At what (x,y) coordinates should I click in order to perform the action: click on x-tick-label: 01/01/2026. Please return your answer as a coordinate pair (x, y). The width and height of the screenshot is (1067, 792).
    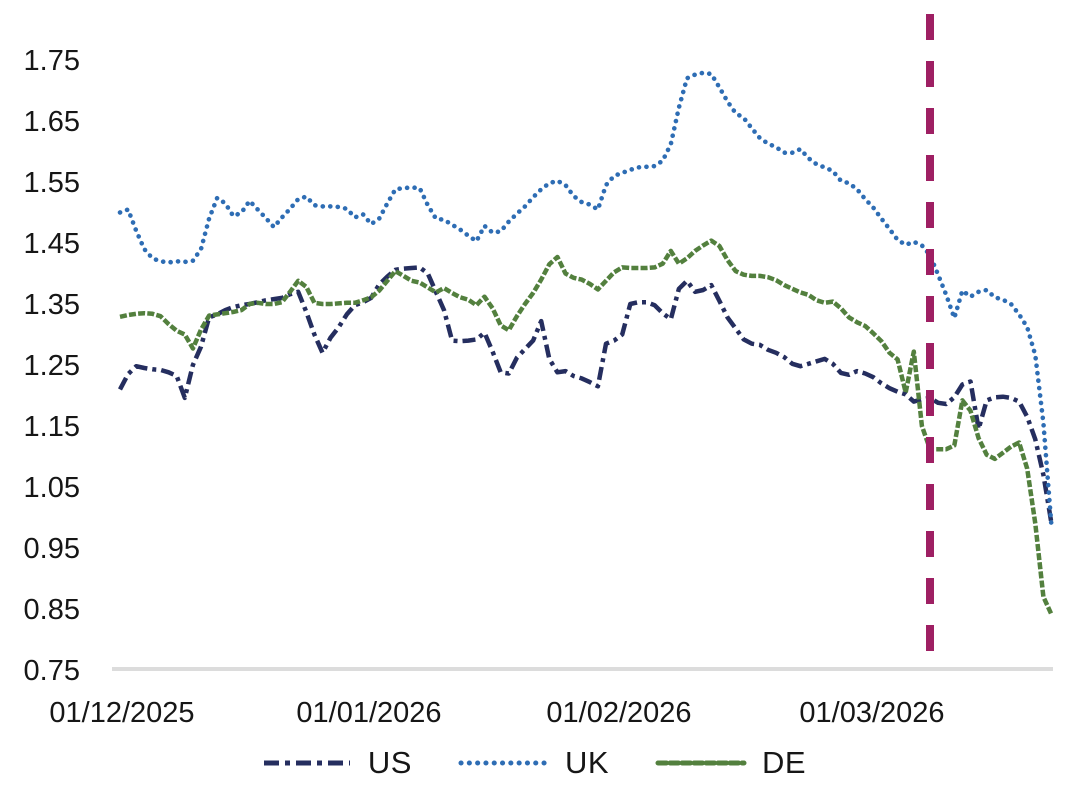
    Looking at the image, I should click on (368, 713).